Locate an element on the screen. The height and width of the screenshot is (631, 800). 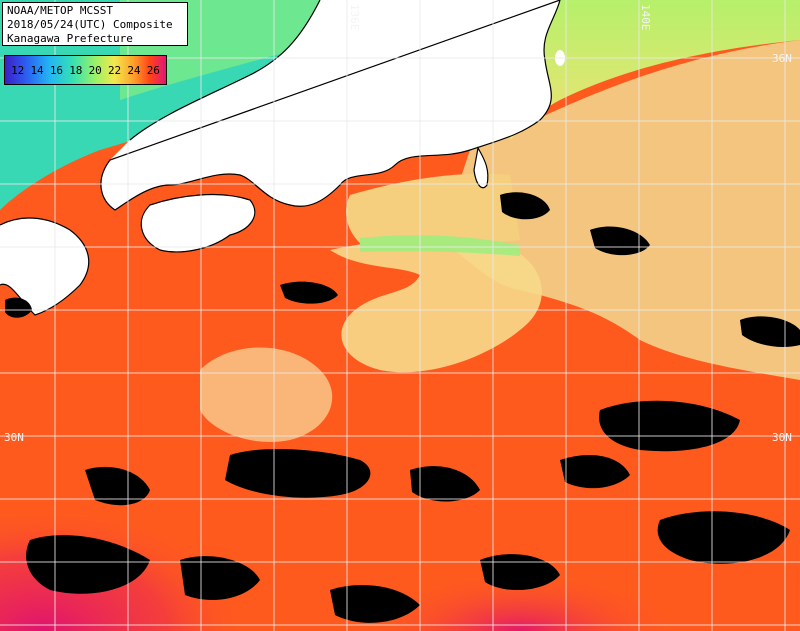
legend-value: 22 is located at coordinates (114, 70).